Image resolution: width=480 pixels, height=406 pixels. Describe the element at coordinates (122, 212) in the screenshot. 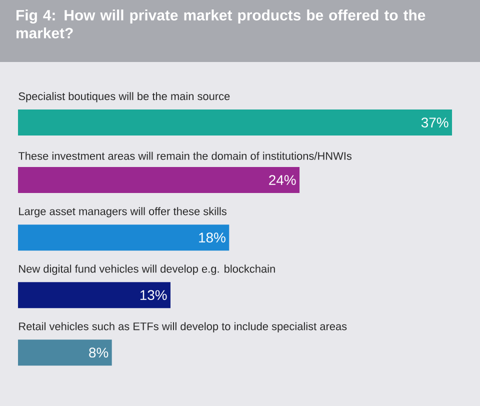

I see `y-tick-label: Large asset managers will offer these skills` at that location.